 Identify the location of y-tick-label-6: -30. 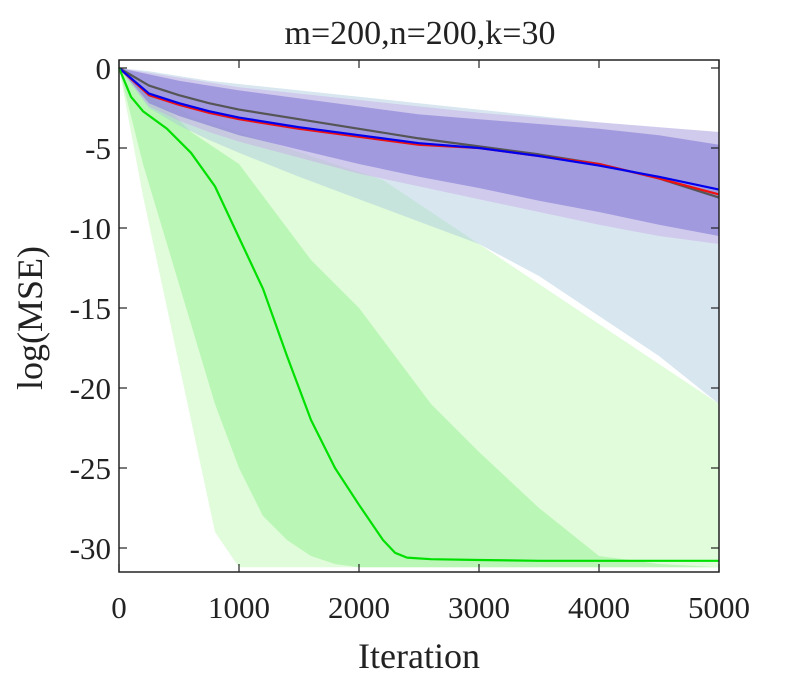
(90, 548).